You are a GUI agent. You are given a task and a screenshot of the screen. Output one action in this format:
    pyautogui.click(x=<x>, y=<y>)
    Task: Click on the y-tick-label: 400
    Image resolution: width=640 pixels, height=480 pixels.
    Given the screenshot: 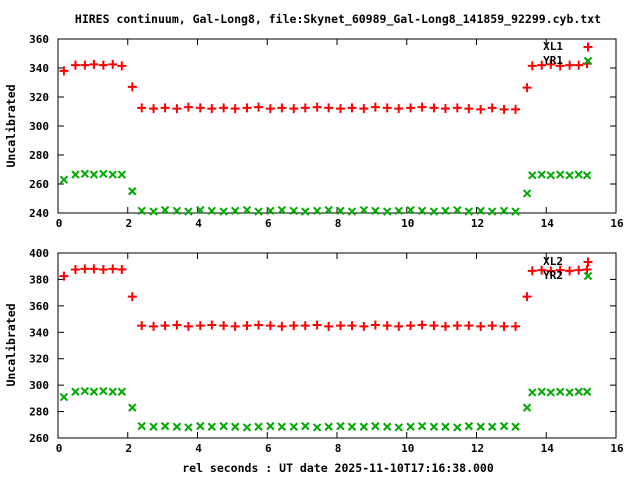 What is the action you would take?
    pyautogui.click(x=39, y=253)
    